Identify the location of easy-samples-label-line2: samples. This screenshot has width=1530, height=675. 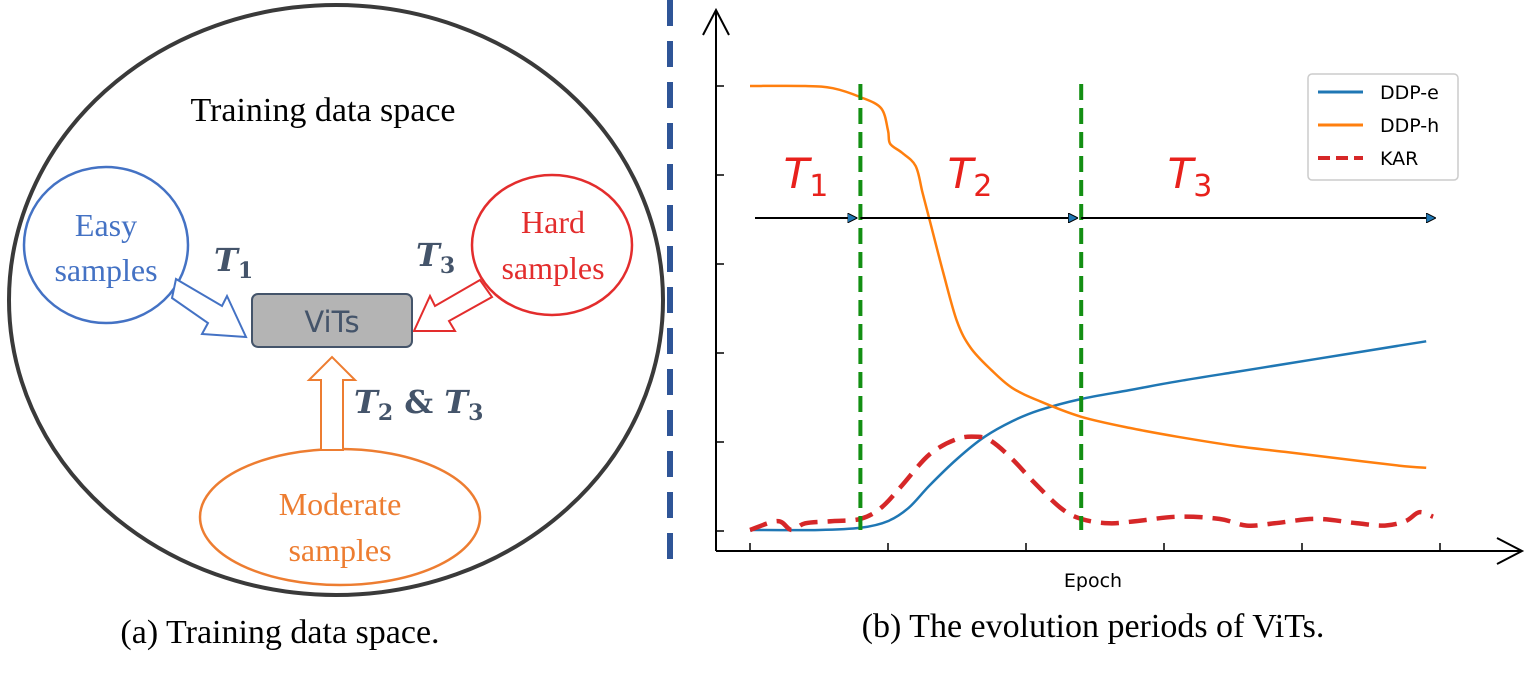
(105, 270).